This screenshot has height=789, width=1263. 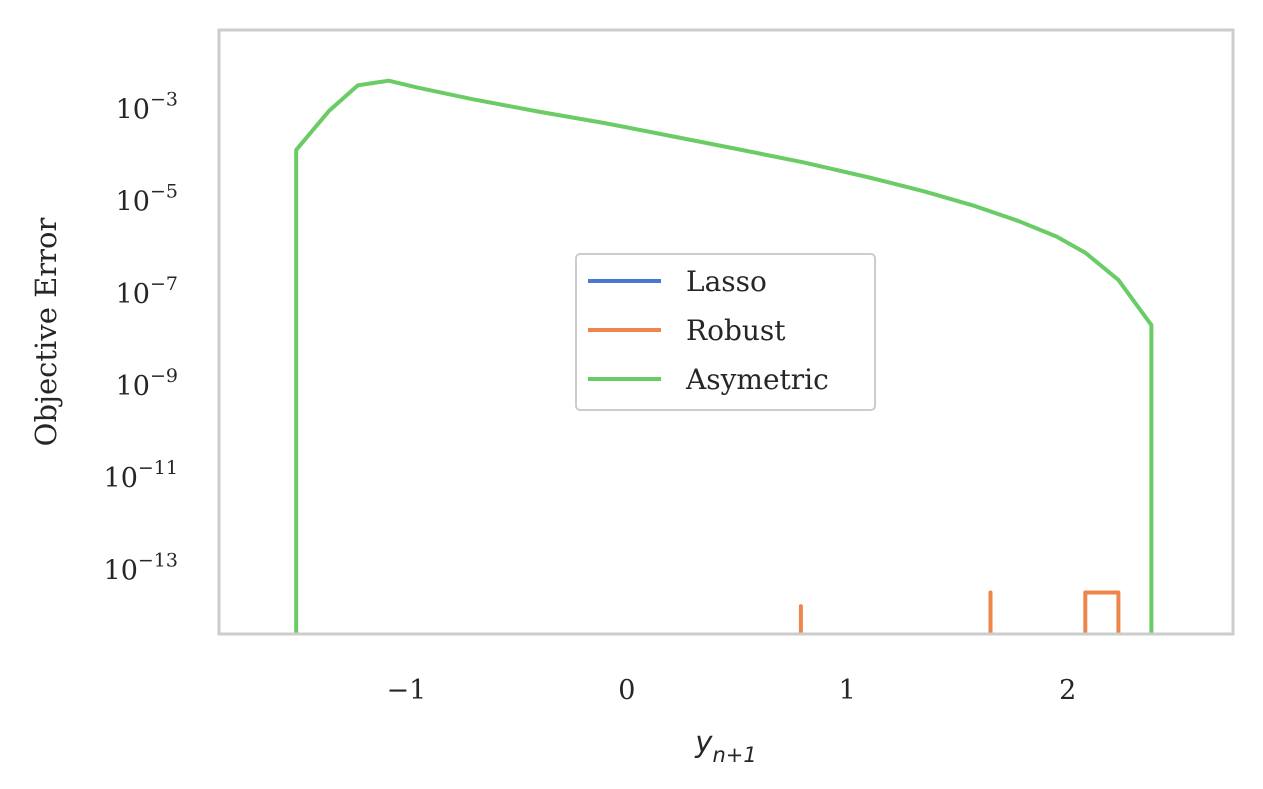 What do you see at coordinates (736, 330) in the screenshot?
I see `legend-label: Robust` at bounding box center [736, 330].